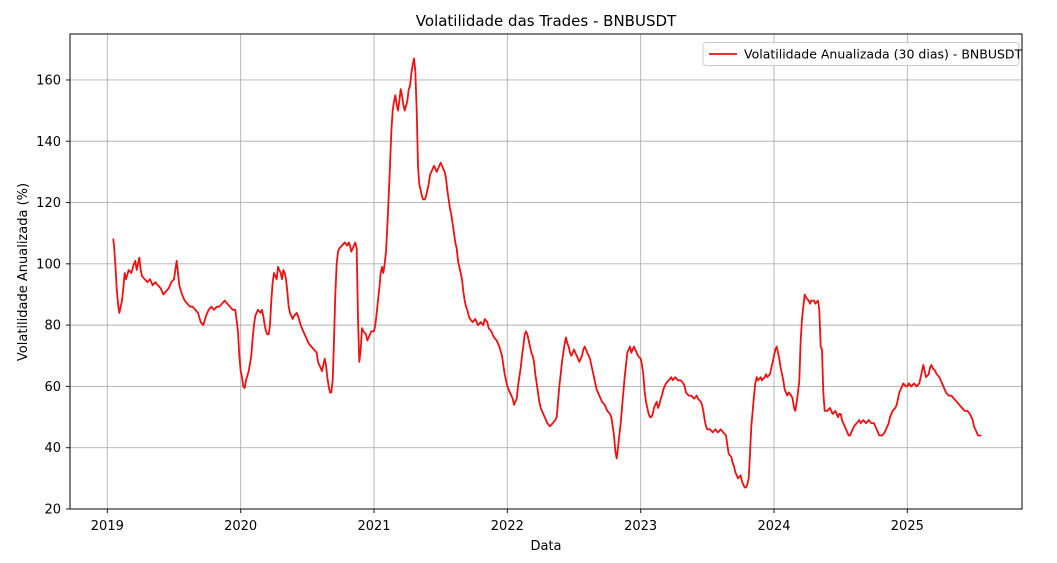 This screenshot has height=563, width=1057. What do you see at coordinates (52, 387) in the screenshot?
I see `y-tick-label: 60` at bounding box center [52, 387].